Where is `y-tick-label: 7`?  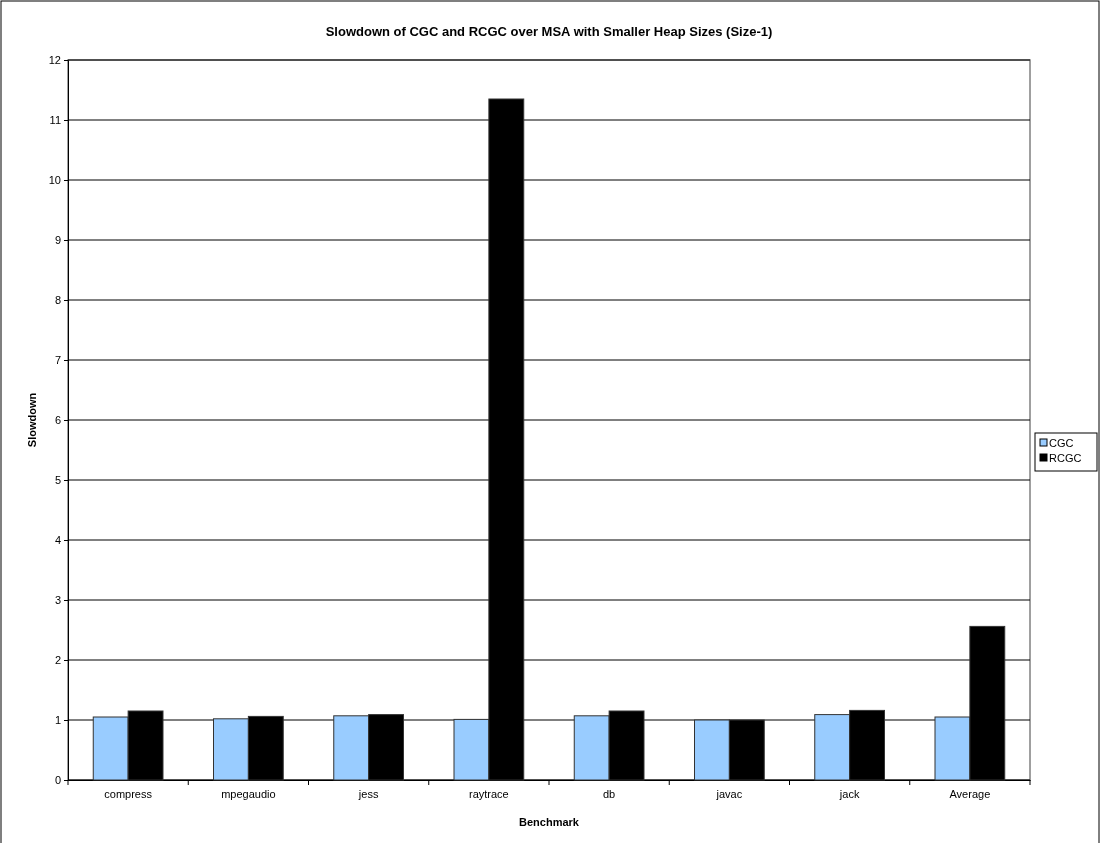 y-tick-label: 7 is located at coordinates (57, 360).